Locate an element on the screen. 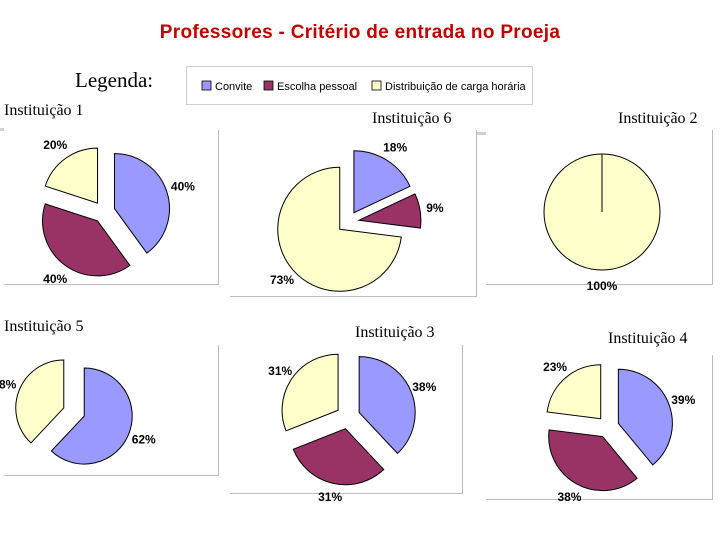  data-label-convite: 38% is located at coordinates (424, 387).